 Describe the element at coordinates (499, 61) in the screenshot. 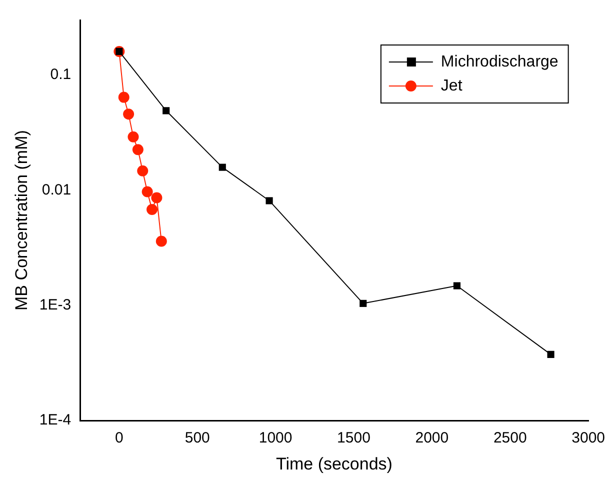

I see `legend-label: Michrodischarge` at that location.